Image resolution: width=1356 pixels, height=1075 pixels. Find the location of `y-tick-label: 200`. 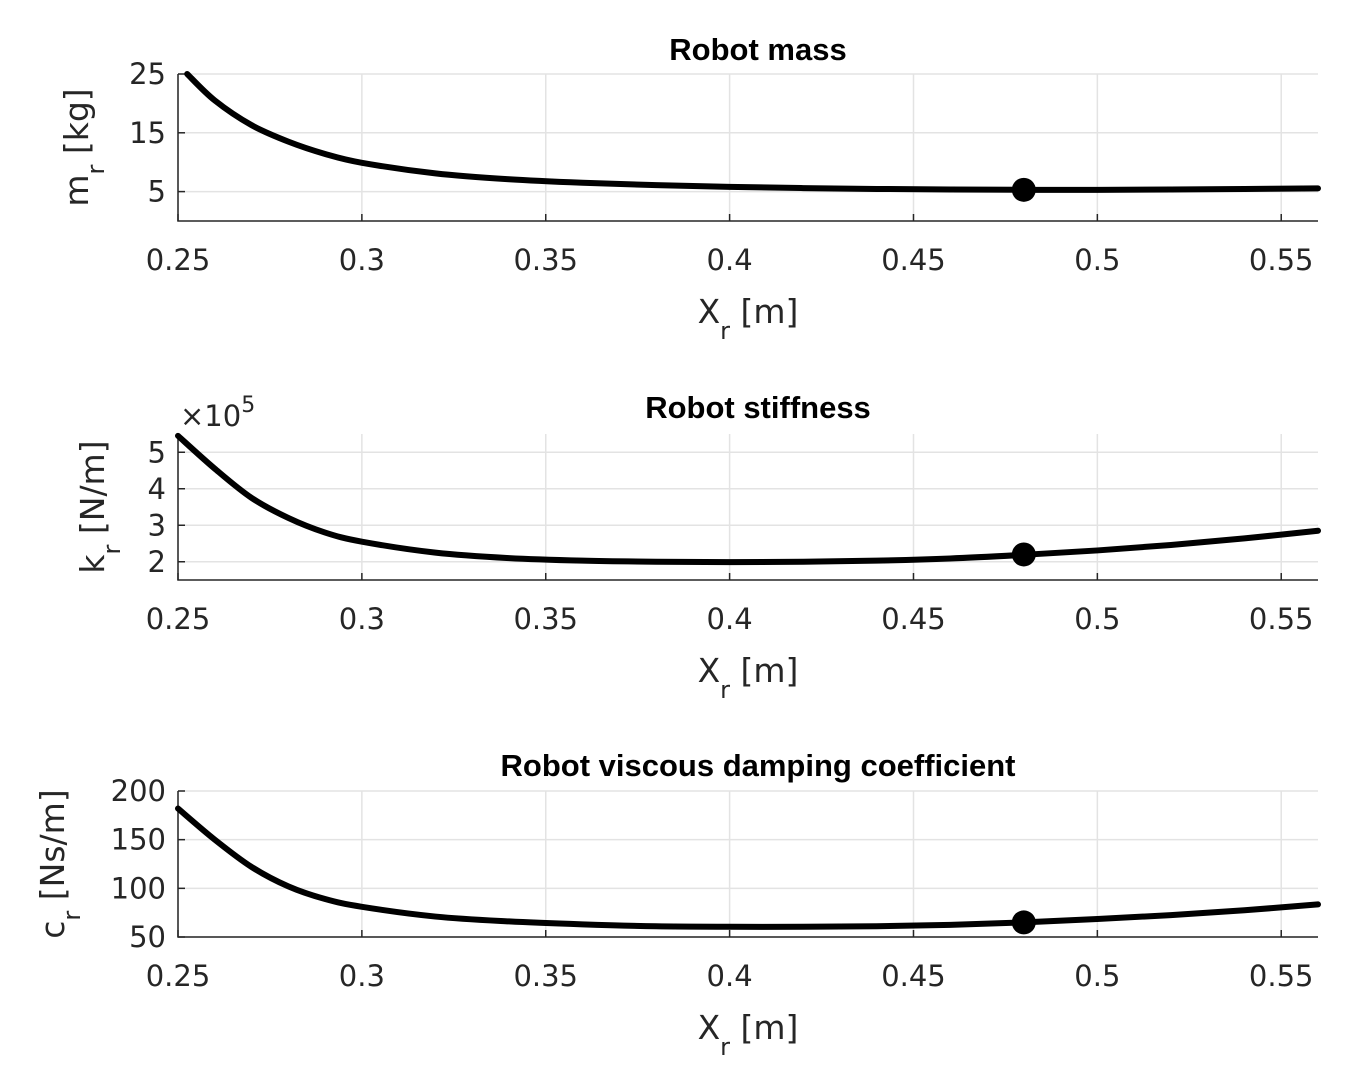

y-tick-label: 200 is located at coordinates (138, 791).